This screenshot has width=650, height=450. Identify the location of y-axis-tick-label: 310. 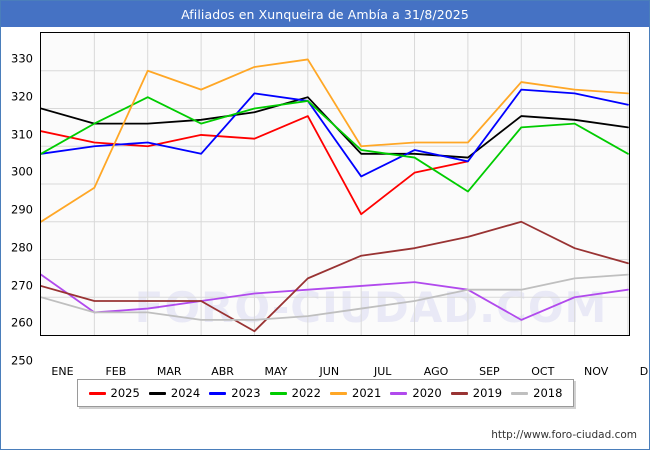
(22, 133).